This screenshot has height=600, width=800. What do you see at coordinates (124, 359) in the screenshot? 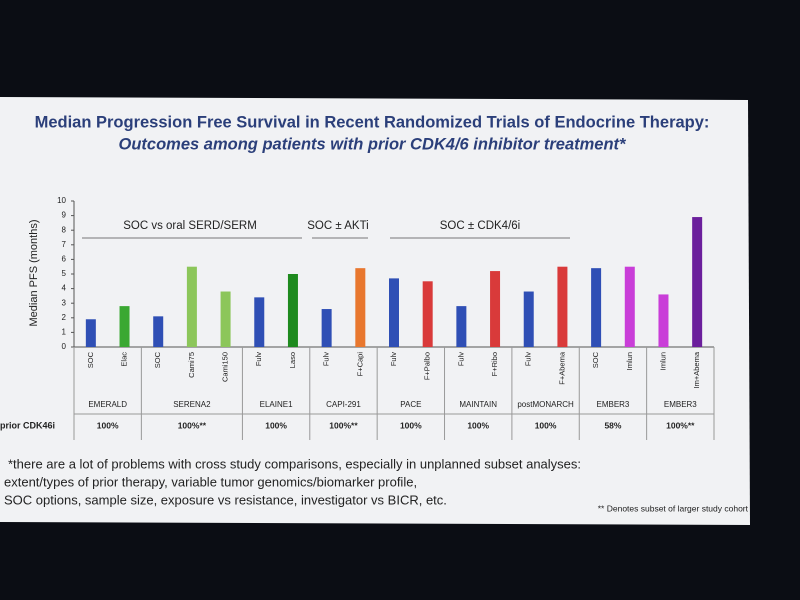
I see `x-tick-label: Elac` at bounding box center [124, 359].